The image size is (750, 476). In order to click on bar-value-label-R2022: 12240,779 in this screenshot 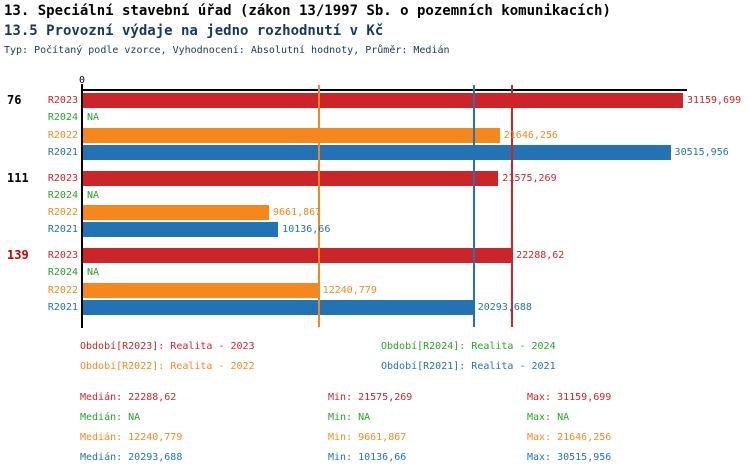, I will do `click(349, 290)`.